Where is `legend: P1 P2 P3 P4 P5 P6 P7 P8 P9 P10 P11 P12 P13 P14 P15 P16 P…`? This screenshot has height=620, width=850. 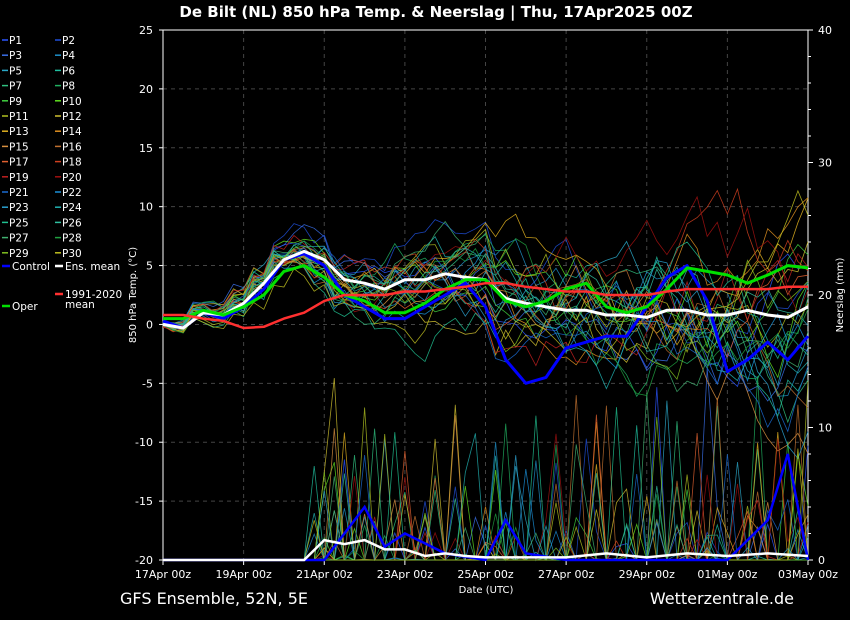 legend: P1 P2 P3 P4 P5 P6 P7 P8 P9 P10 P11 P12 P13 P14 P15 P16 P… is located at coordinates (62, 174).